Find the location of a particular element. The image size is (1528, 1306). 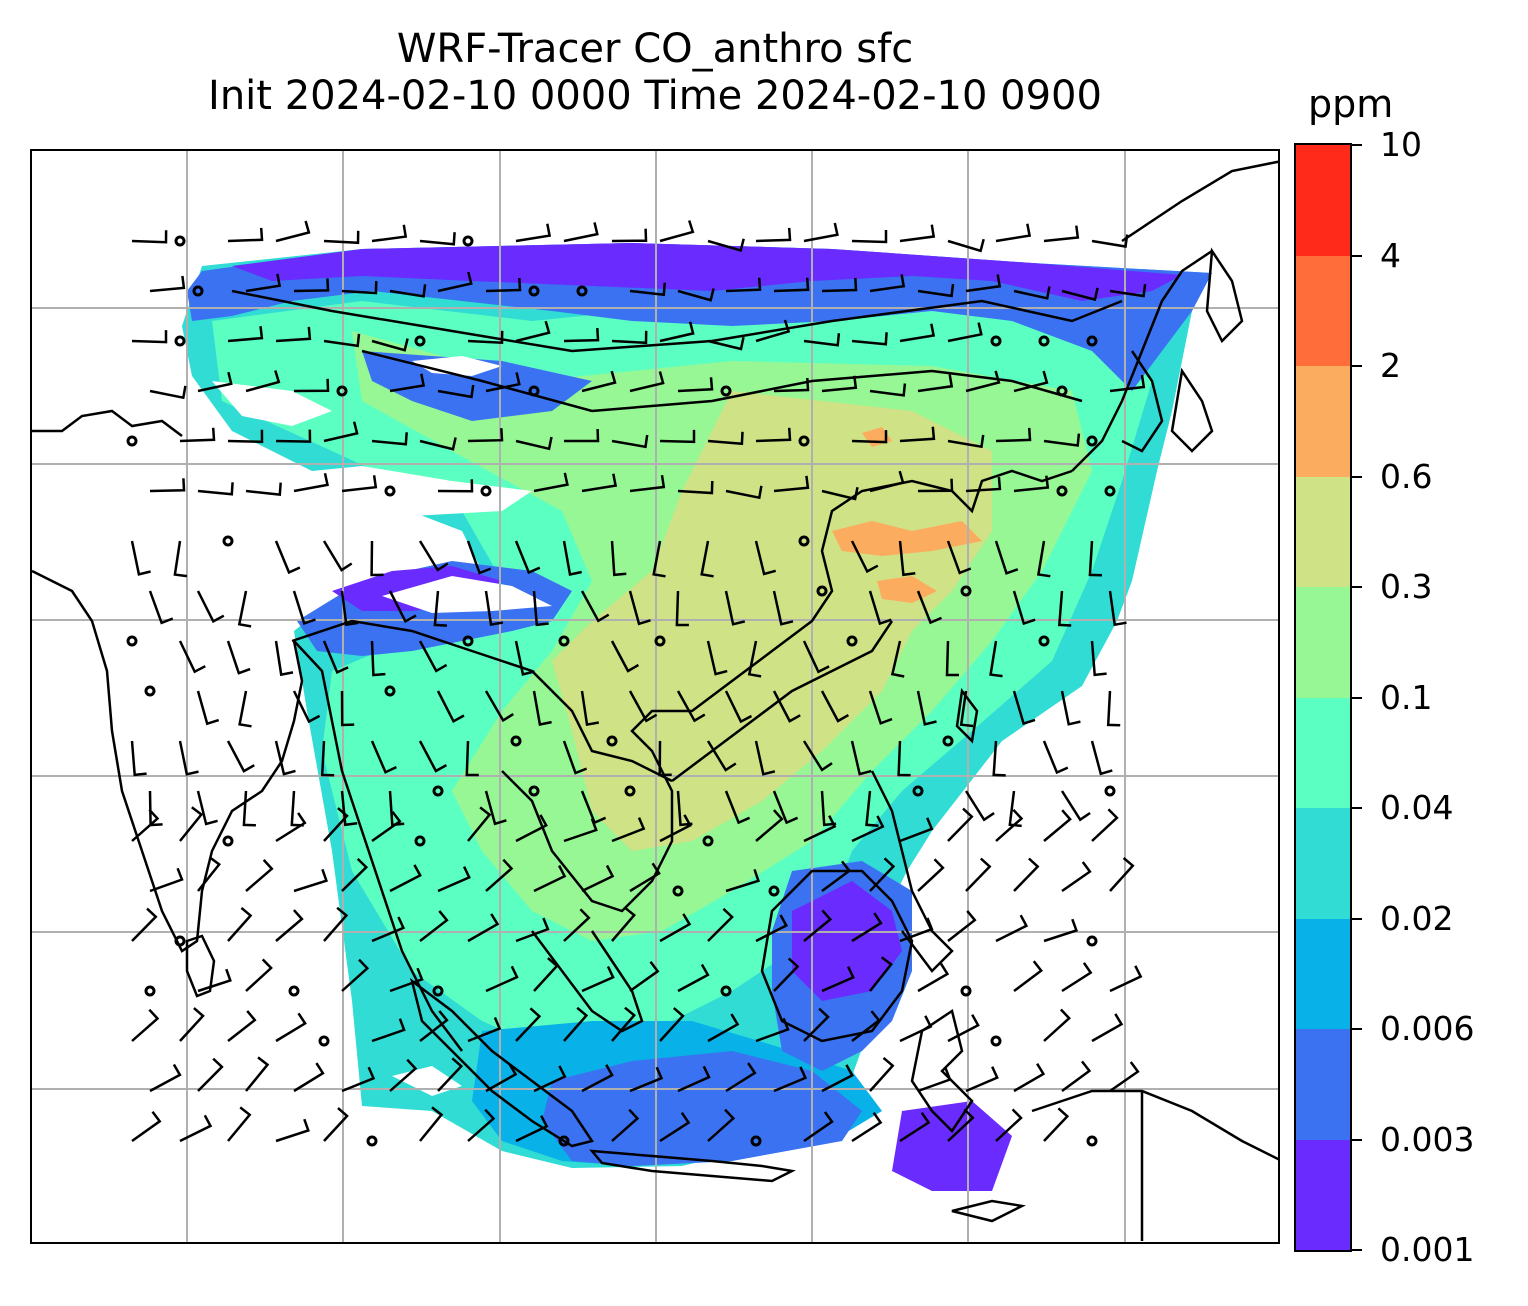

coastline-new-guinea is located at coordinates (1154, 1125).